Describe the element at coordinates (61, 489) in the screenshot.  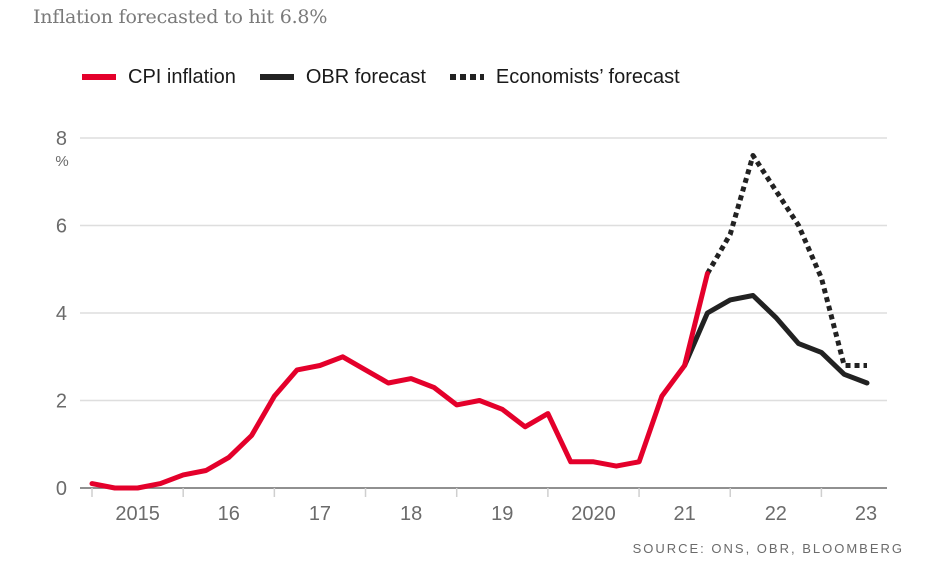
I see `y-tick-label-0: 0` at that location.